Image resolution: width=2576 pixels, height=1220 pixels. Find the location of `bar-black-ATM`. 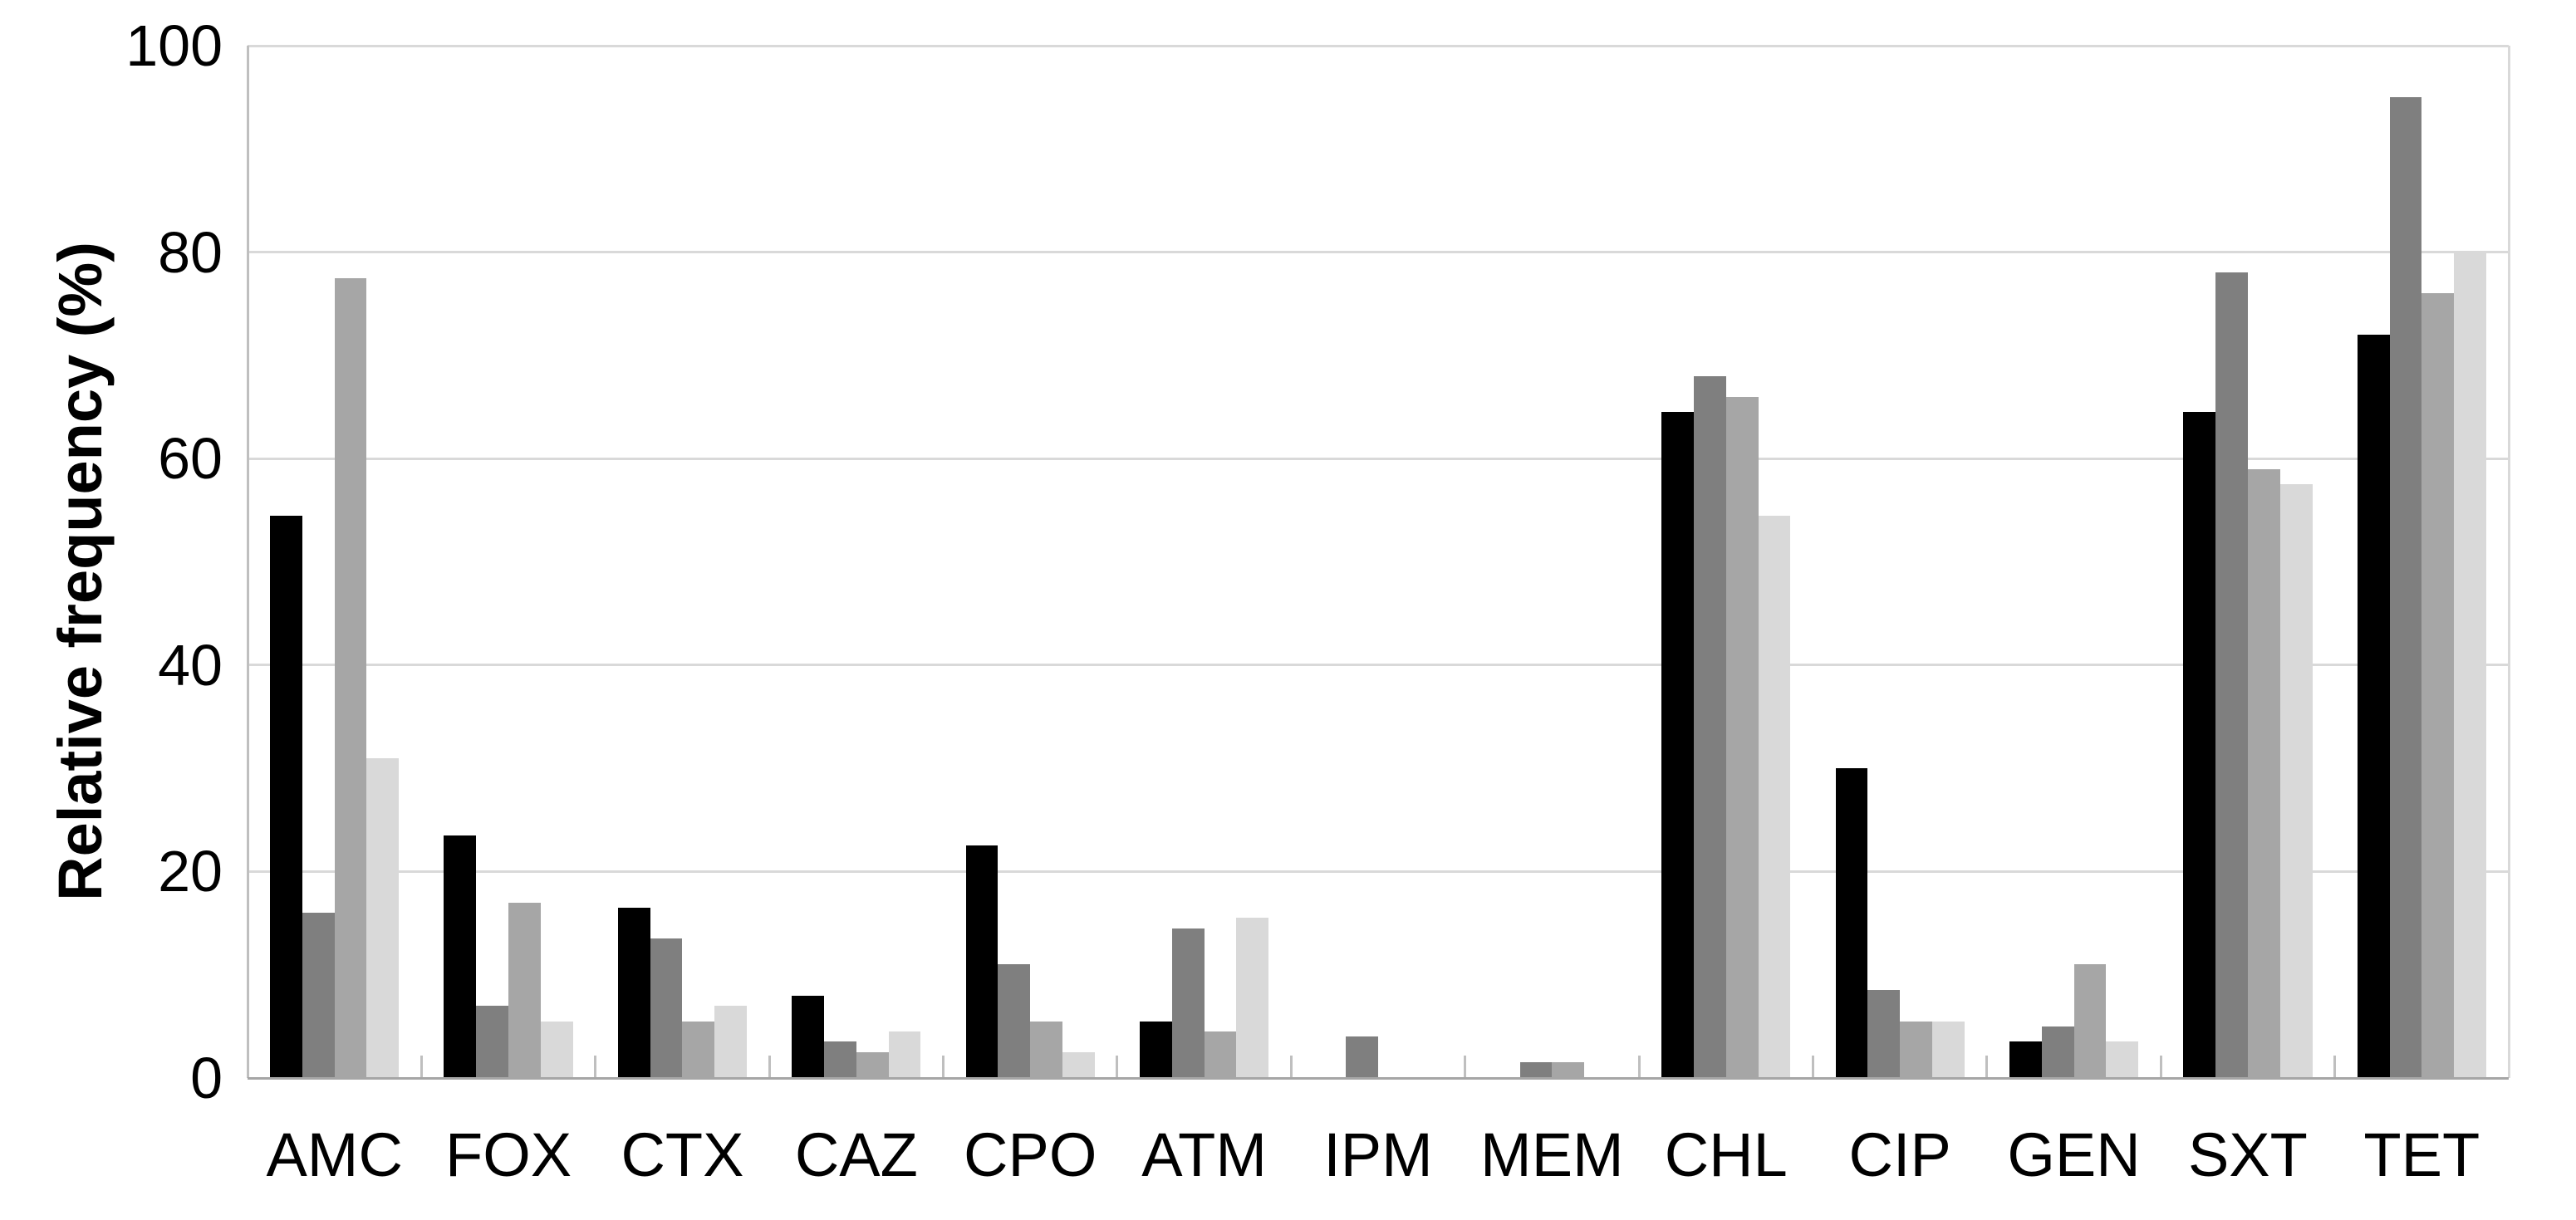

bar-black-ATM is located at coordinates (1156, 1049).